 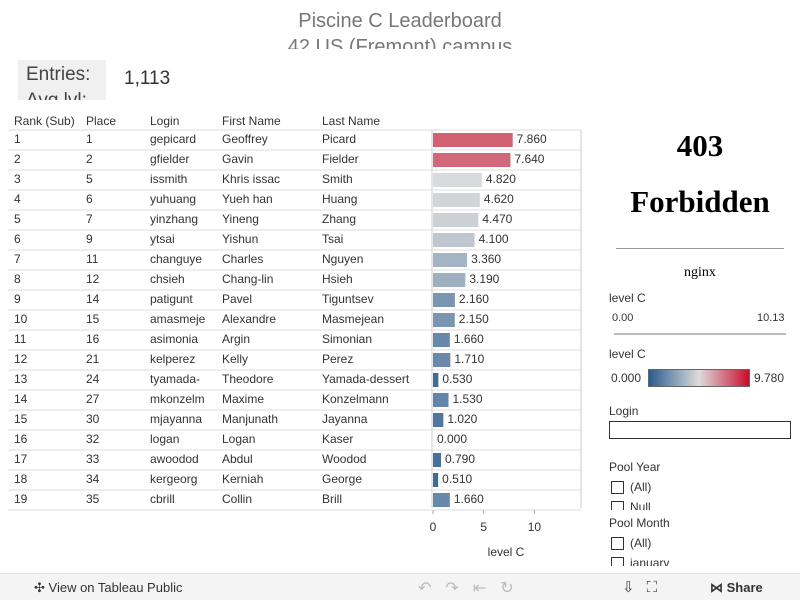 I want to click on option: january, so click(x=640, y=561).